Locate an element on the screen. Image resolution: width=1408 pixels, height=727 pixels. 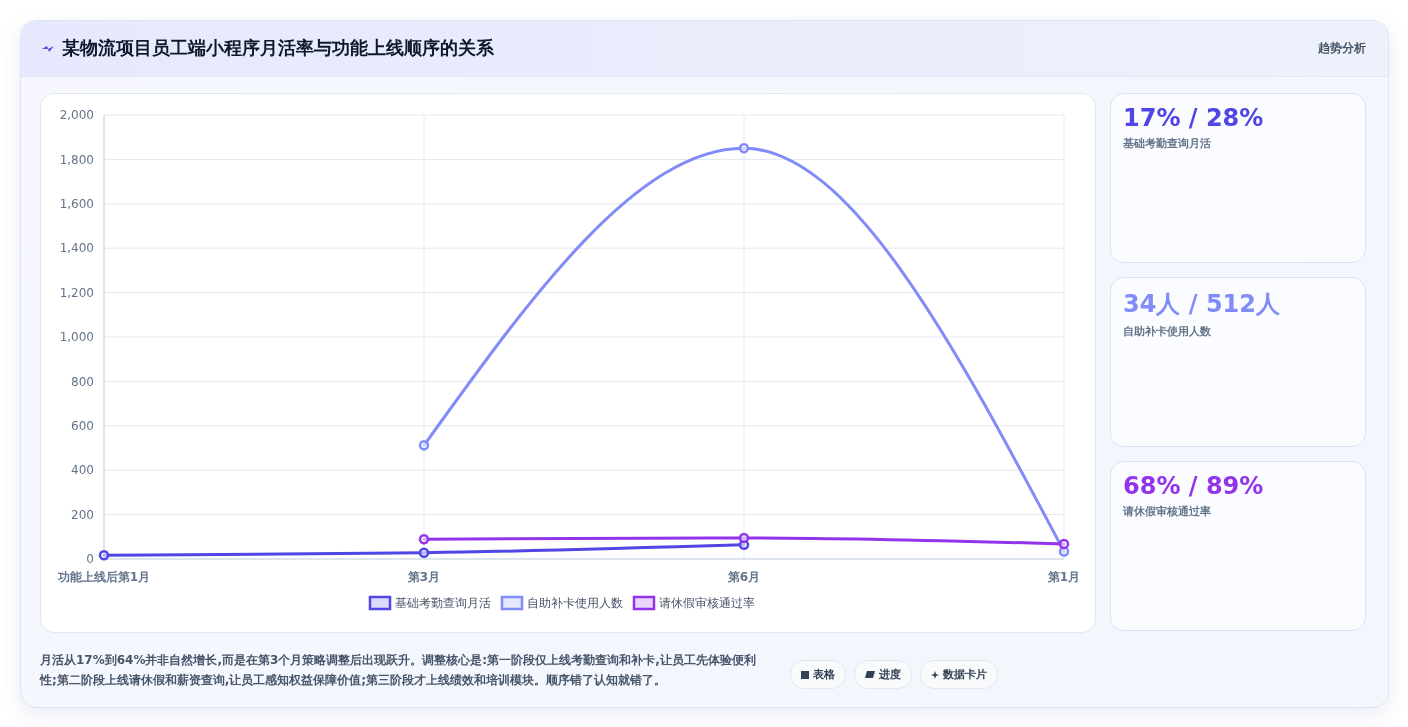
text: 请休假审核通过率 is located at coordinates (1167, 511).